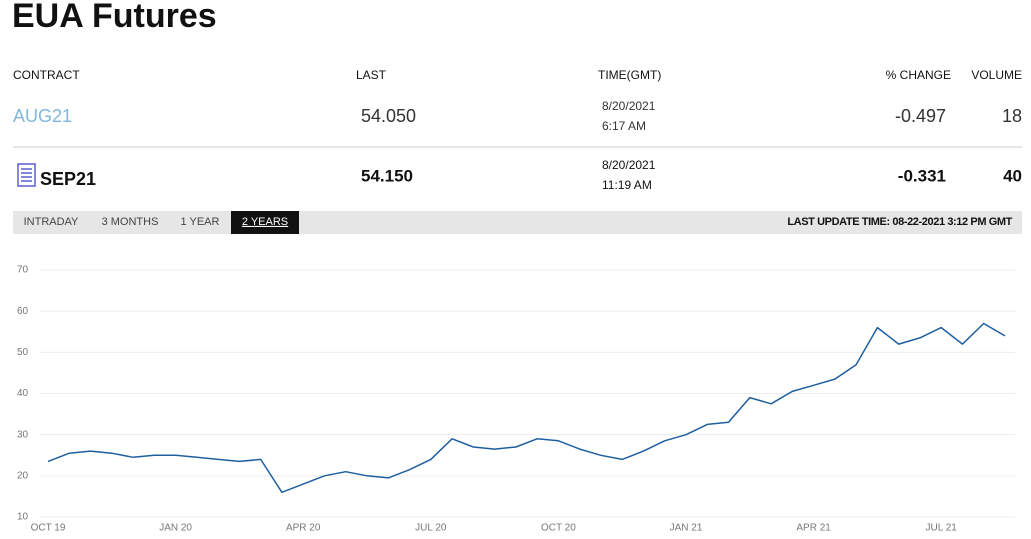 This screenshot has height=539, width=1031. I want to click on y-tick-label: 30, so click(23, 434).